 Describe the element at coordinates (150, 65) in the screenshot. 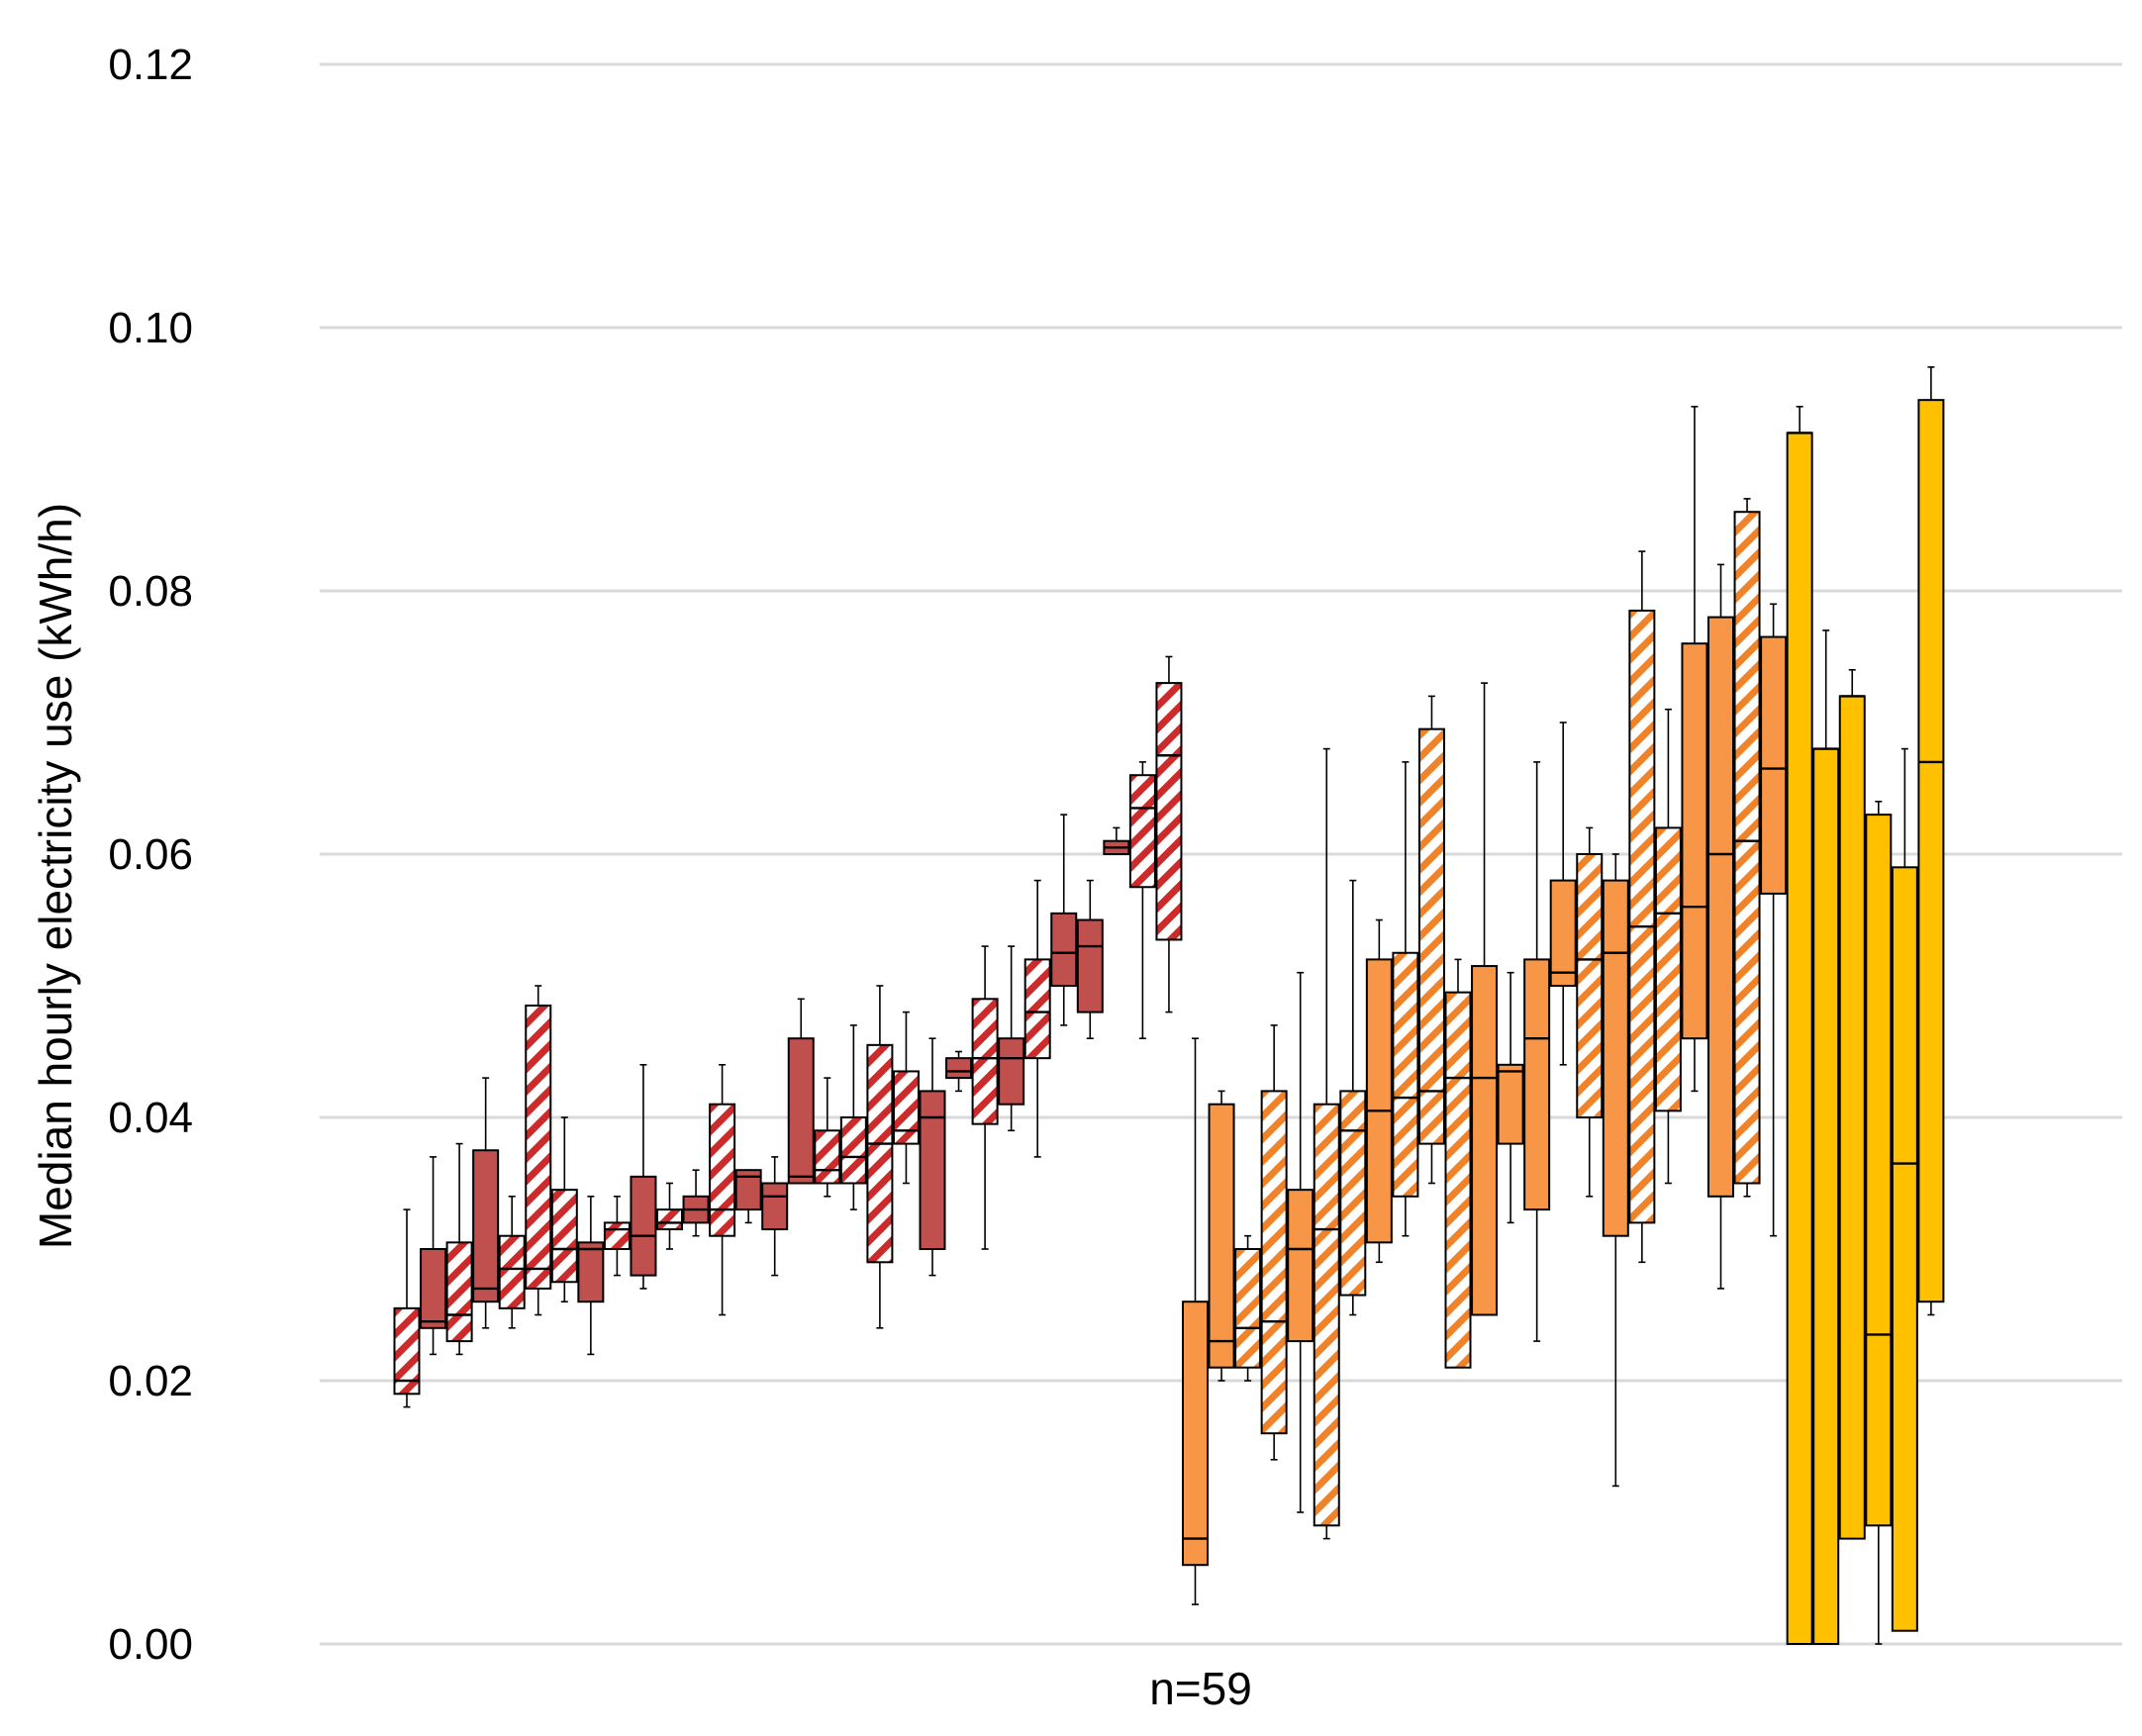

I see `y-tick-label: 0.12` at that location.